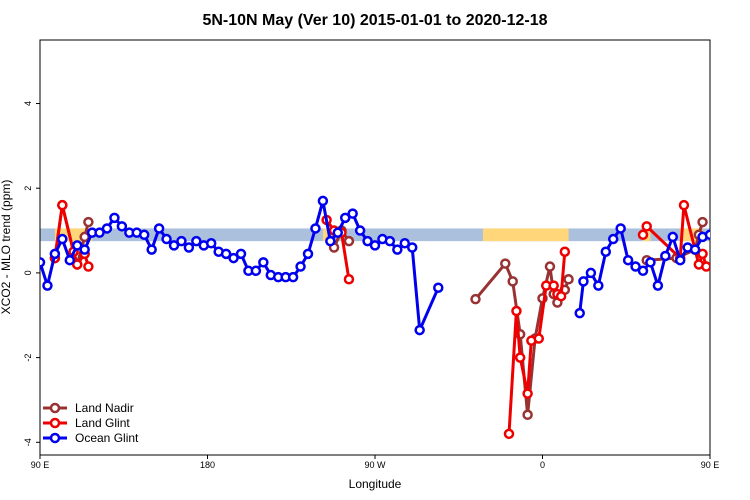  Describe the element at coordinates (55, 408) in the screenshot. I see `legend-marker-land-nadir` at that location.